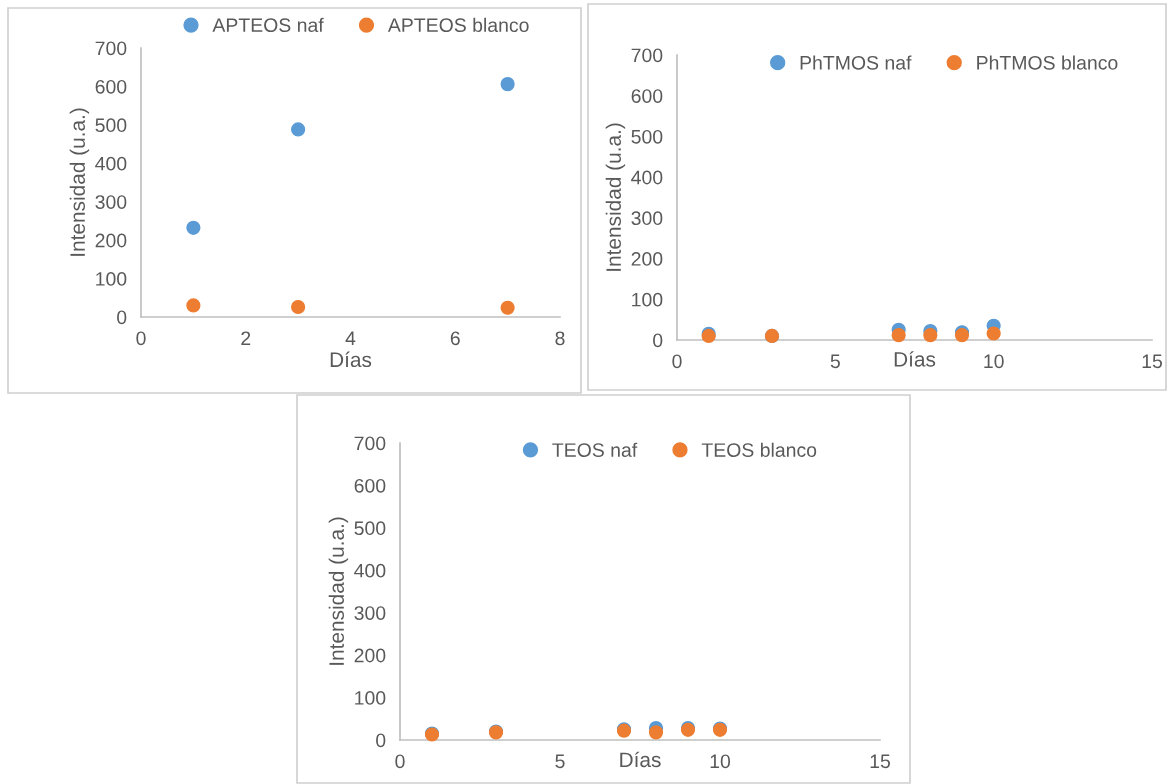 The height and width of the screenshot is (784, 1168). What do you see at coordinates (458, 25) in the screenshot?
I see `legend-label: APTEOS blanco` at bounding box center [458, 25].